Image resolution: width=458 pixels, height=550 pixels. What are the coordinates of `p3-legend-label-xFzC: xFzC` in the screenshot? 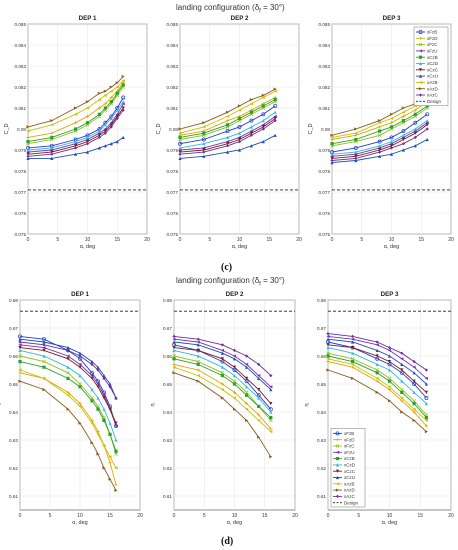 It's located at (432, 44).